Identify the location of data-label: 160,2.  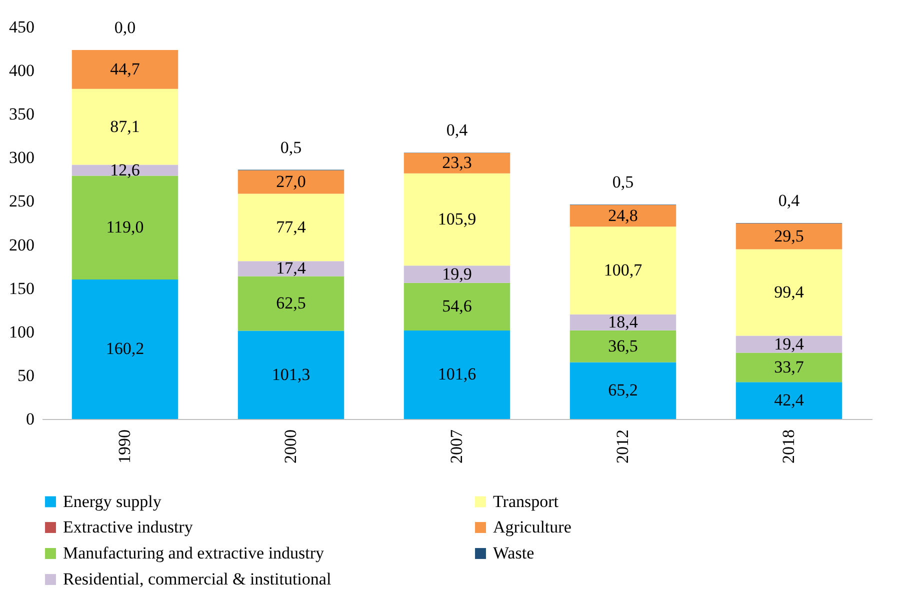
(125, 348).